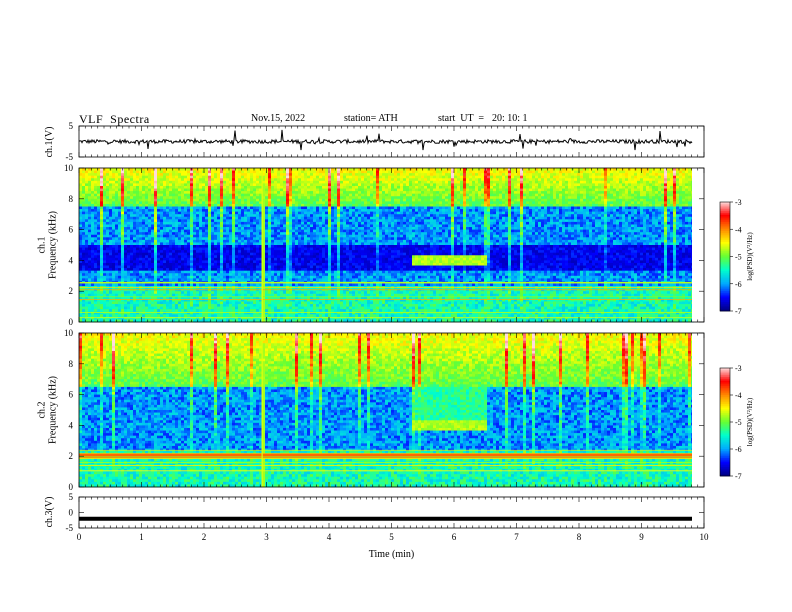 Image resolution: width=792 pixels, height=612 pixels. Describe the element at coordinates (698, 410) in the screenshot. I see `ch2-spectrogram-blank` at that location.